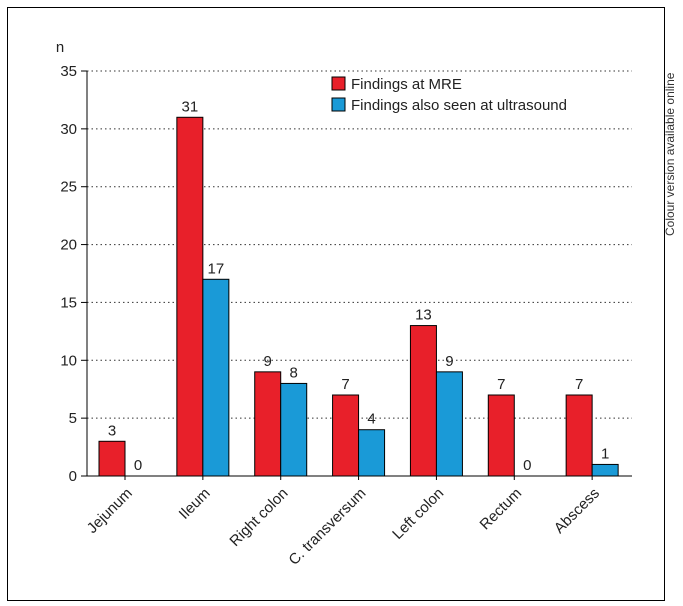 The width and height of the screenshot is (683, 606). What do you see at coordinates (418, 514) in the screenshot?
I see `category-label: Left colon` at bounding box center [418, 514].